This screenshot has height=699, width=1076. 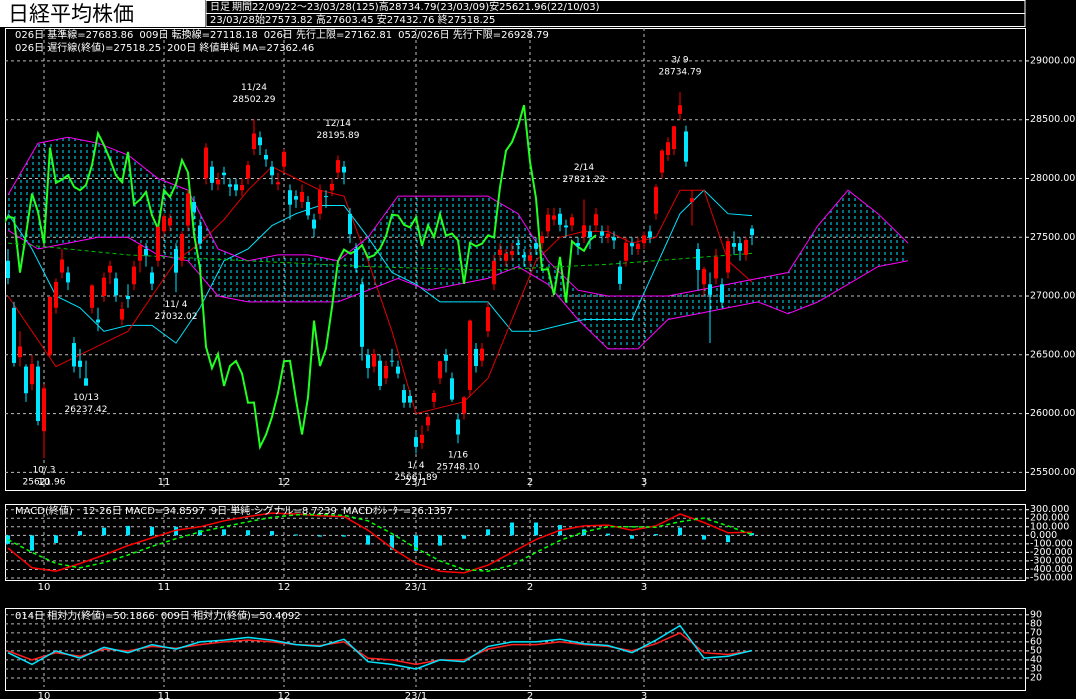 What do you see at coordinates (1051, 578) in the screenshot?
I see `y-tick-label: -500.000` at bounding box center [1051, 578].